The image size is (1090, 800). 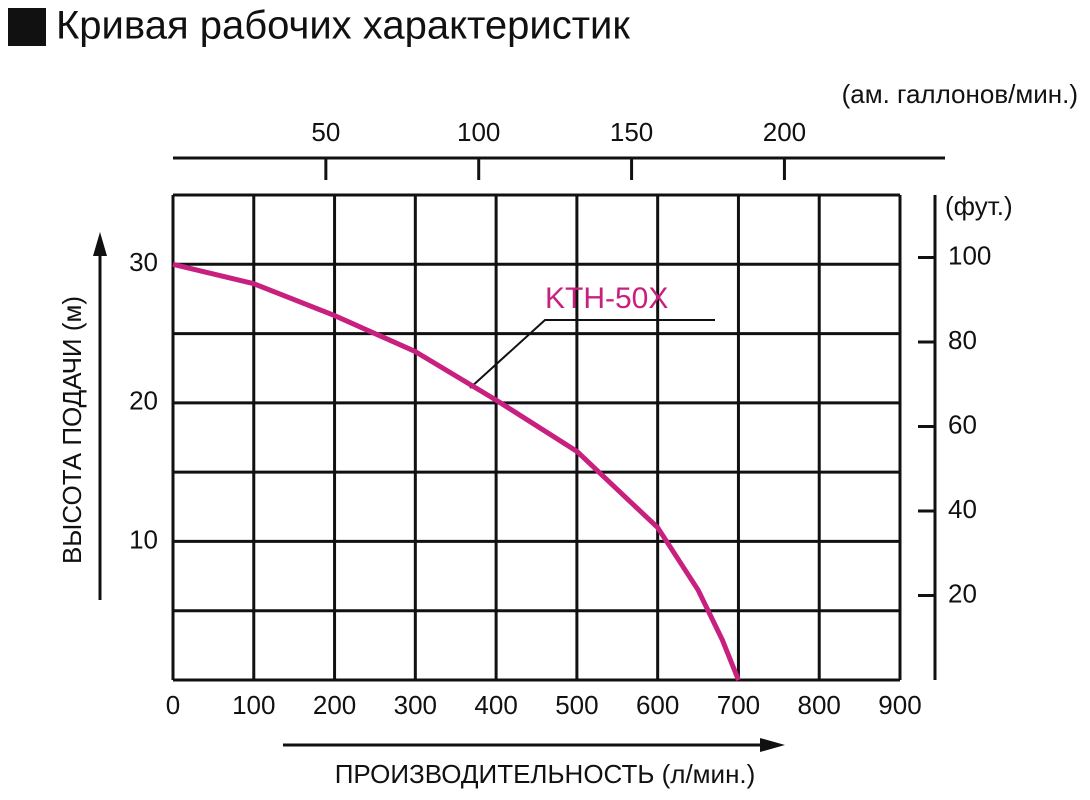 I want to click on y-tick-label: 30, so click(x=143, y=262).